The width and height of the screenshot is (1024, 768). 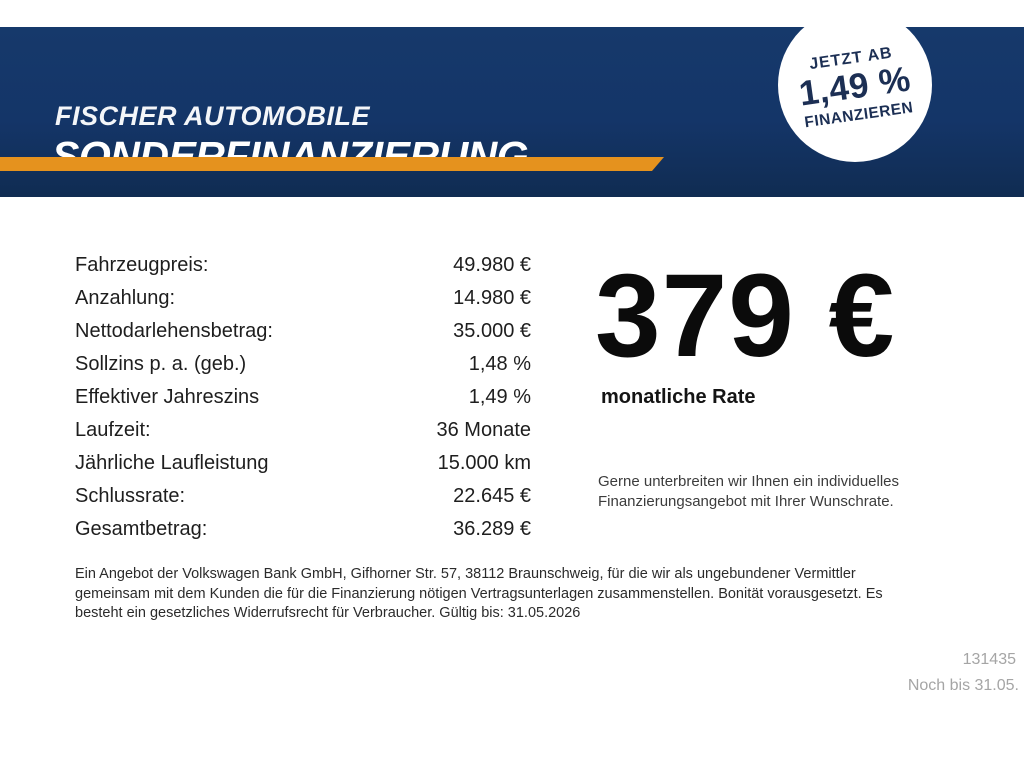 I want to click on row-value: 1,48 %, so click(x=499, y=364).